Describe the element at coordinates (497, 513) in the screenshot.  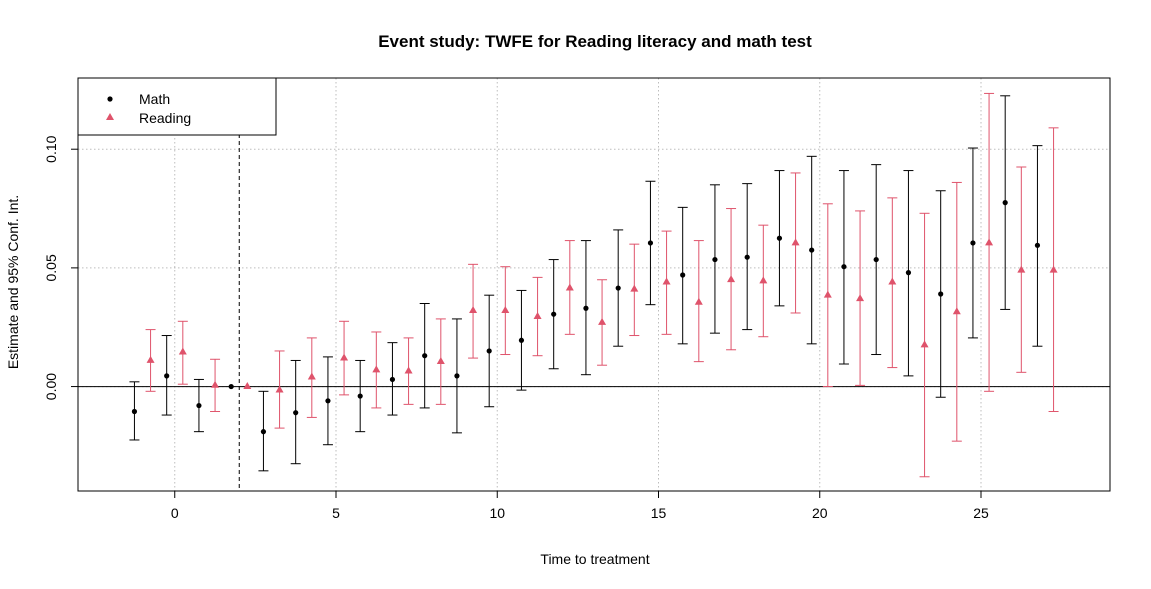
I see `x-tick-label: 10` at that location.